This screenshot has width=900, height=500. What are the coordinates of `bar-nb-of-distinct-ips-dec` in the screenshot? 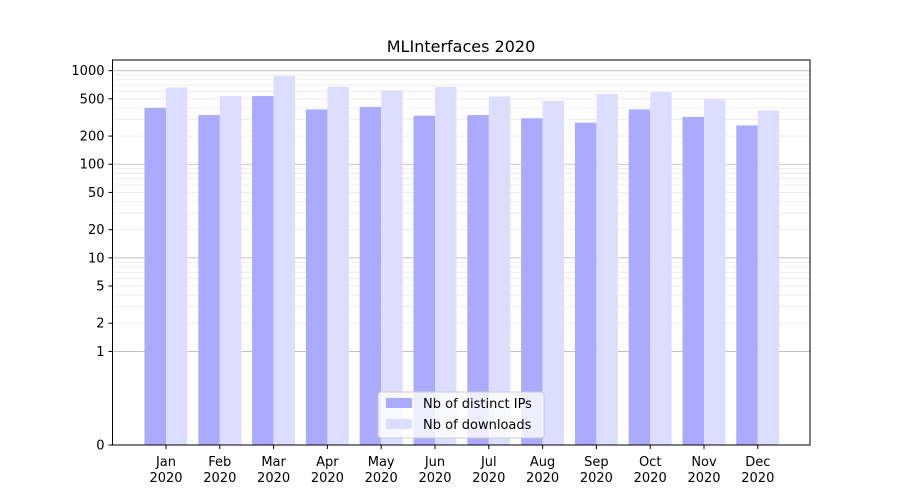 It's located at (747, 285).